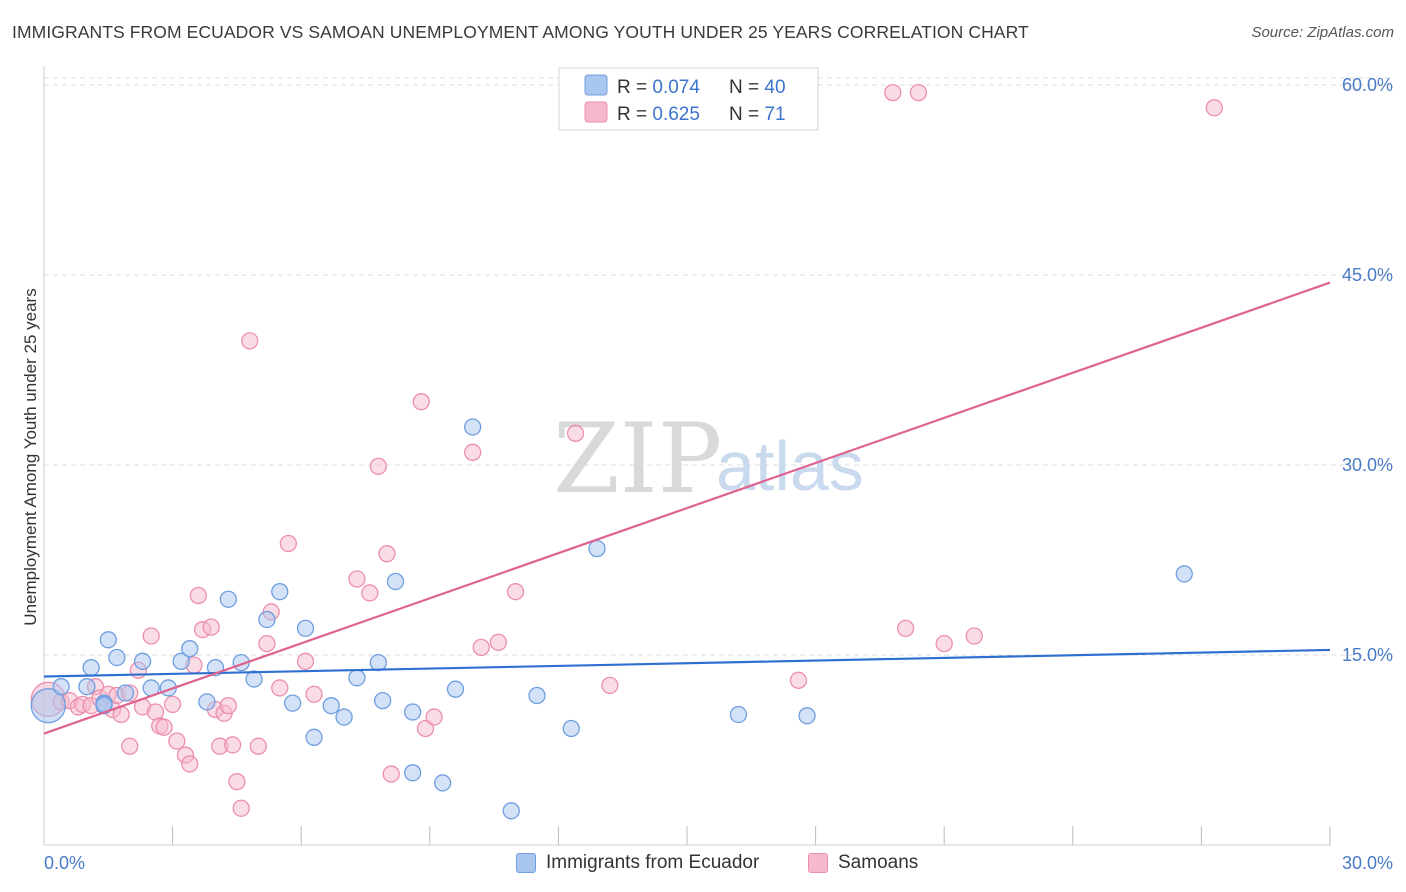 The image size is (1406, 892). I want to click on x-tick-labels: 0.0% 30.0%, so click(718, 863).